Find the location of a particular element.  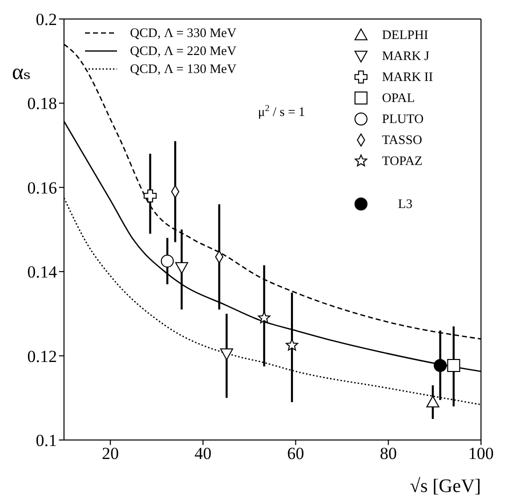

x-tick-label: 80 is located at coordinates (388, 454).